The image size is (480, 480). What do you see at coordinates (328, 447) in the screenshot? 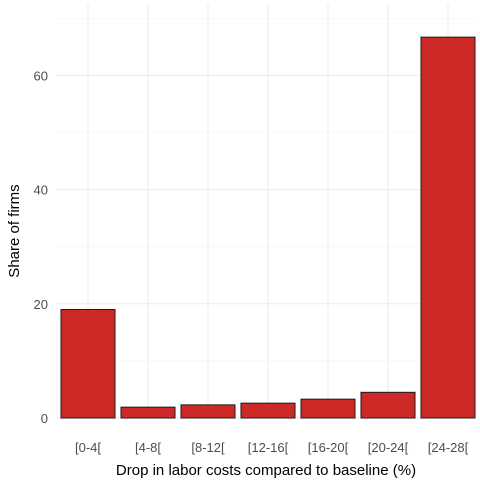
I see `x-tick-label: [16-20[` at bounding box center [328, 447].